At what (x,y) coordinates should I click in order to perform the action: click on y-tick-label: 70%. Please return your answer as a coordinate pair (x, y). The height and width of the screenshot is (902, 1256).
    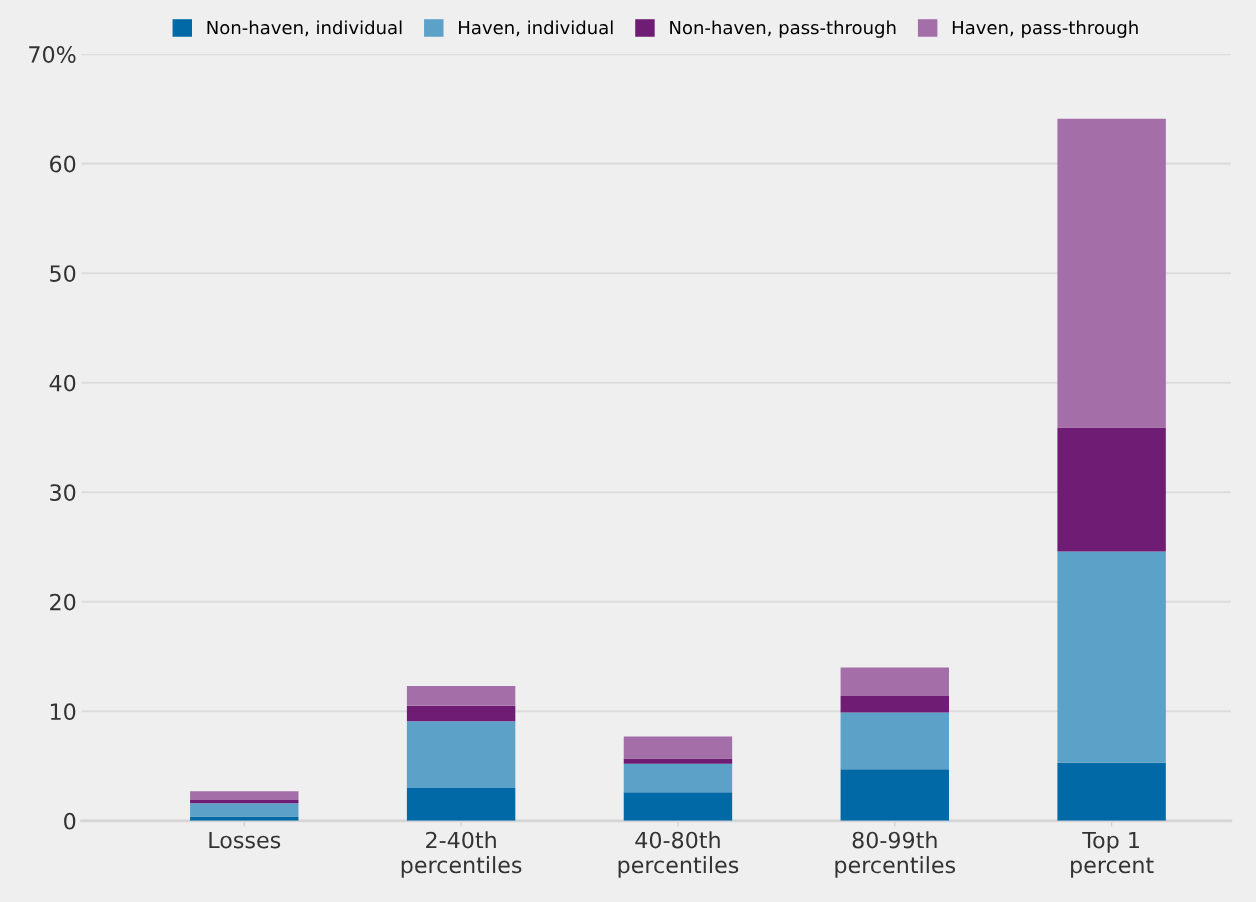
    Looking at the image, I should click on (52, 54).